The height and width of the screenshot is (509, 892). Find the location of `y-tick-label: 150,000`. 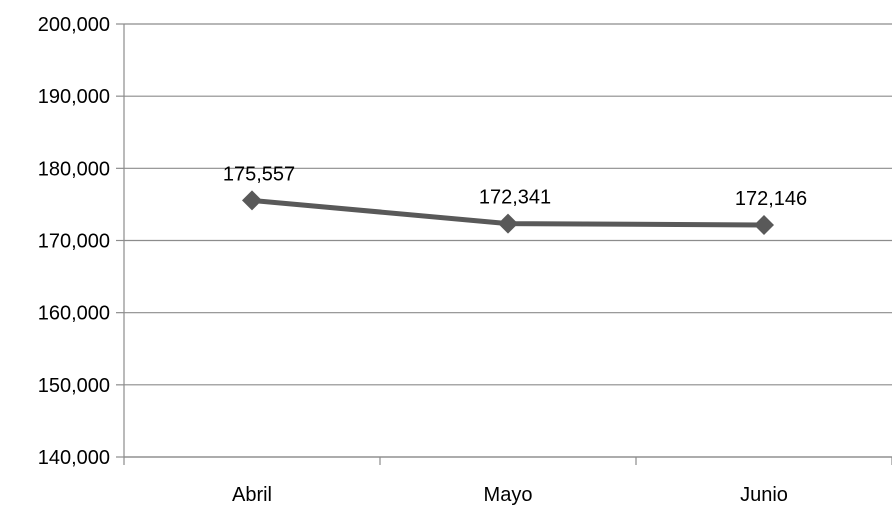

y-tick-label: 150,000 is located at coordinates (74, 386).